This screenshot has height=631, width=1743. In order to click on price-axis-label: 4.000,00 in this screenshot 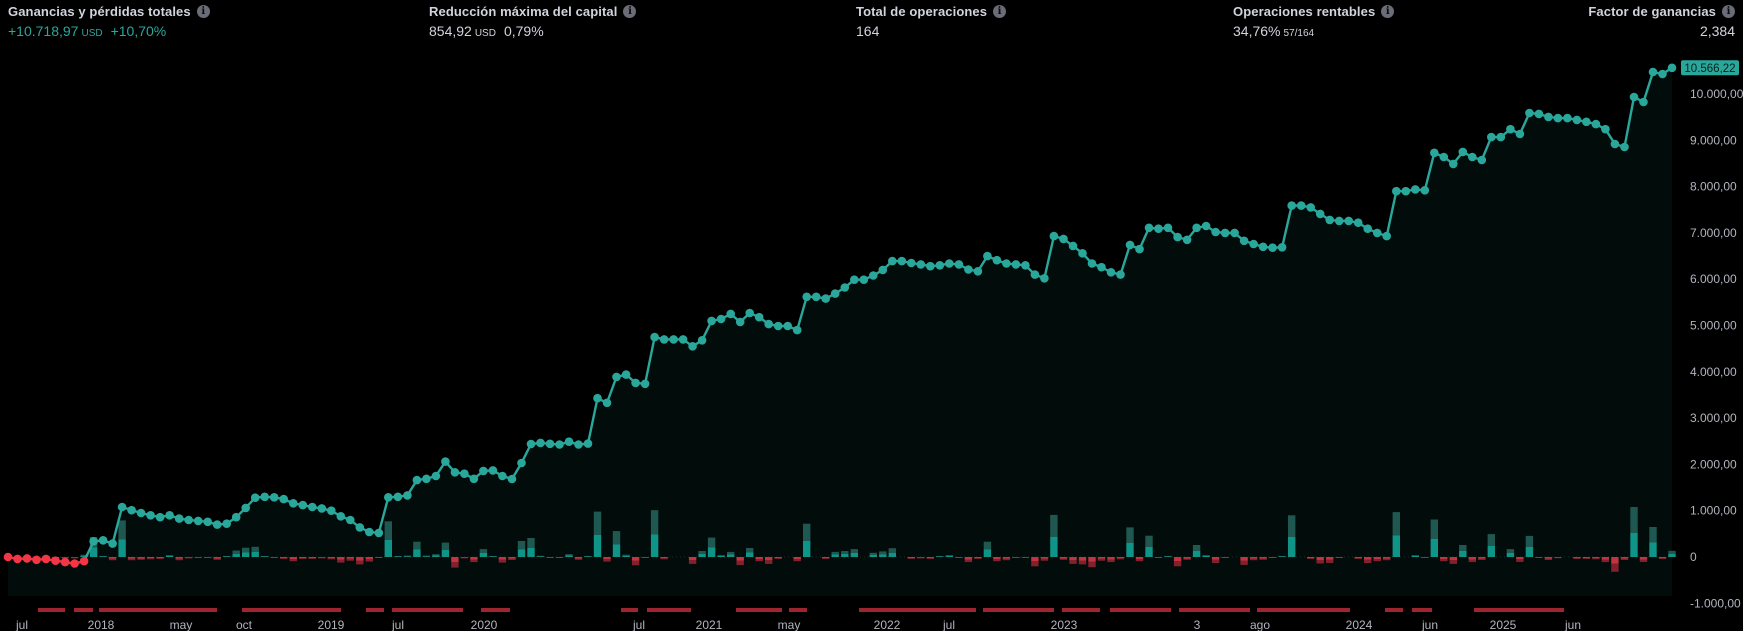, I will do `click(1713, 372)`.